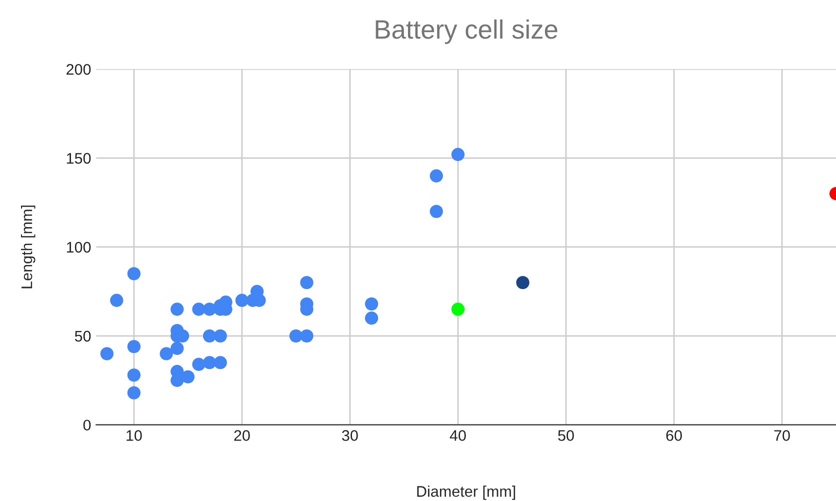 This screenshot has width=836, height=501. I want to click on x-tick-label: 30, so click(350, 435).